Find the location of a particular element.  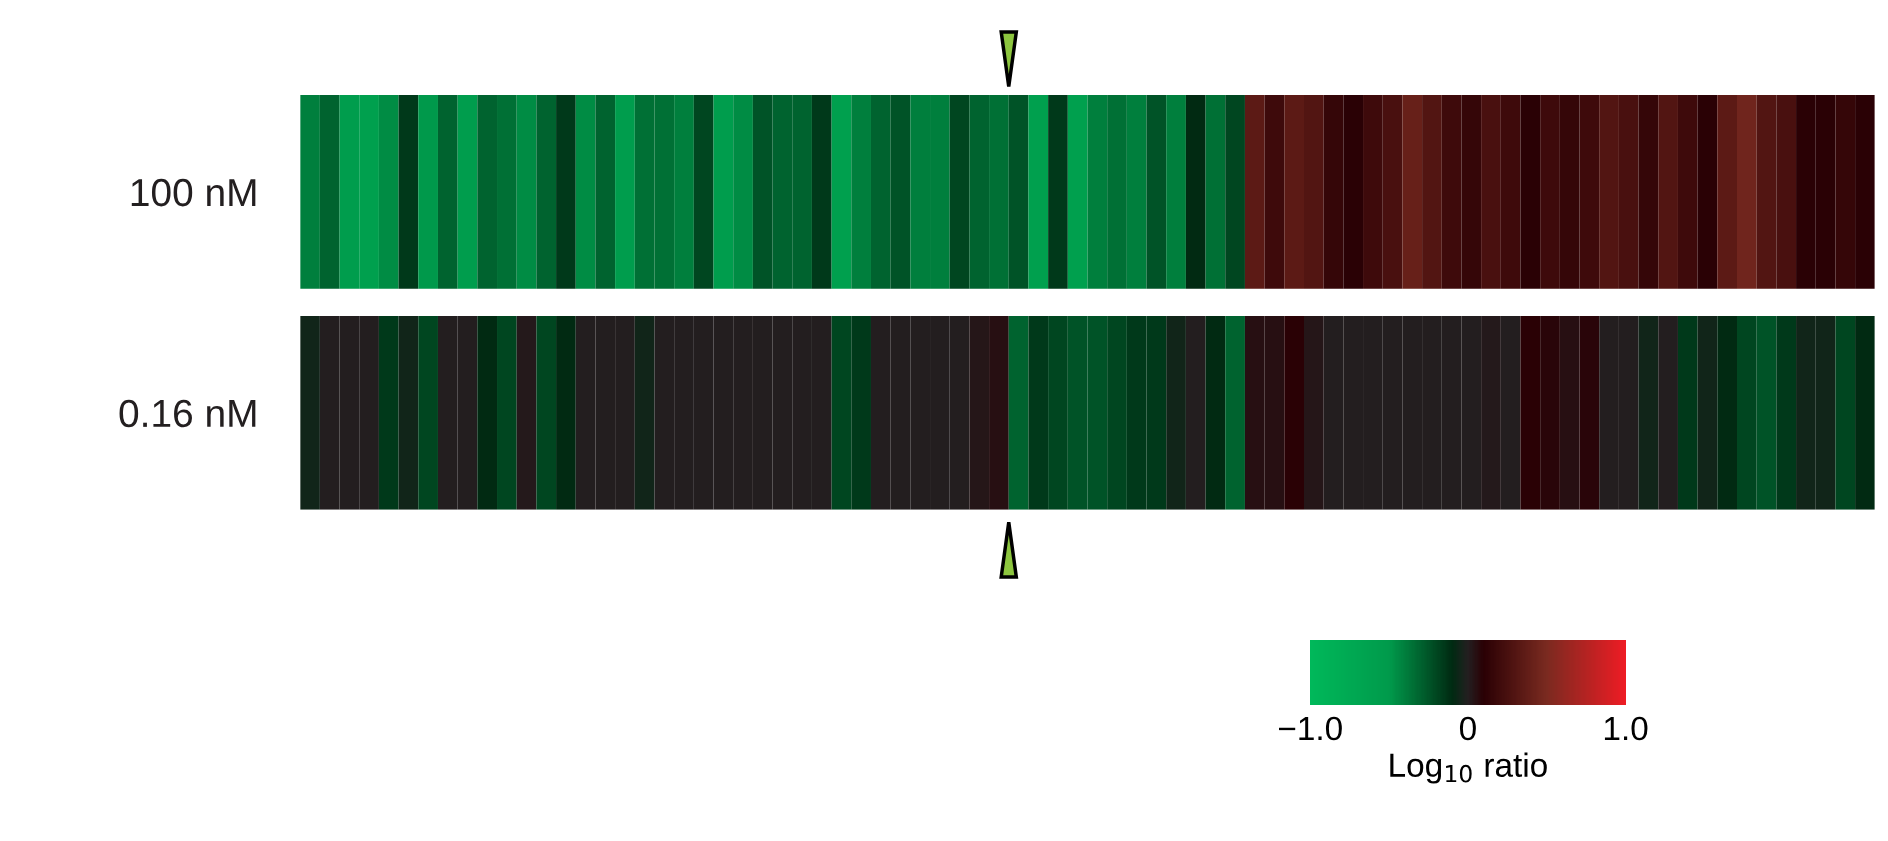

y-tick-label: 100 nM is located at coordinates (193, 192).